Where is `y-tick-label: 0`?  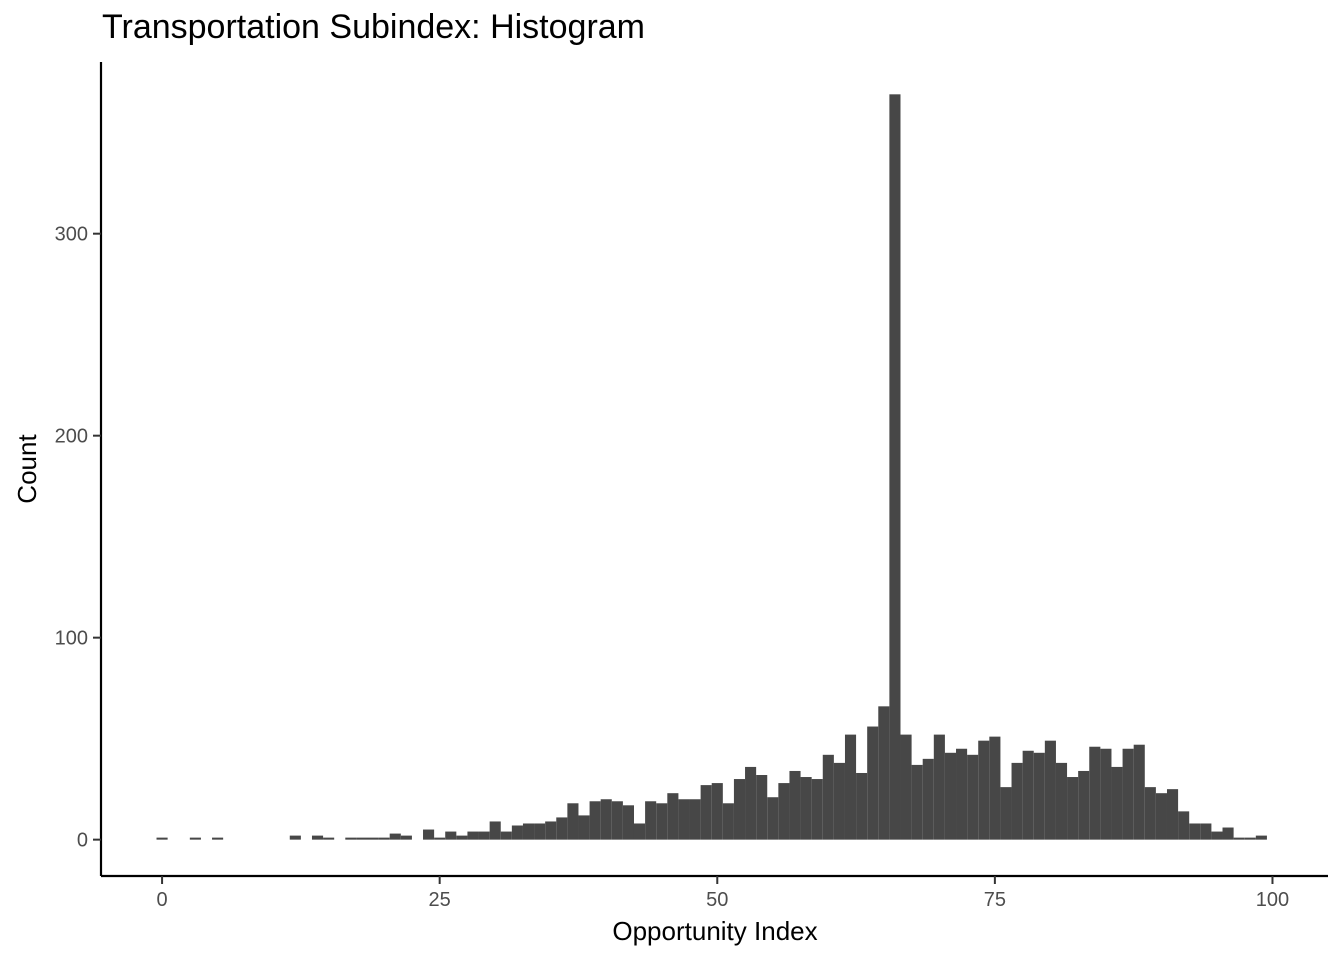 y-tick-label: 0 is located at coordinates (82, 841).